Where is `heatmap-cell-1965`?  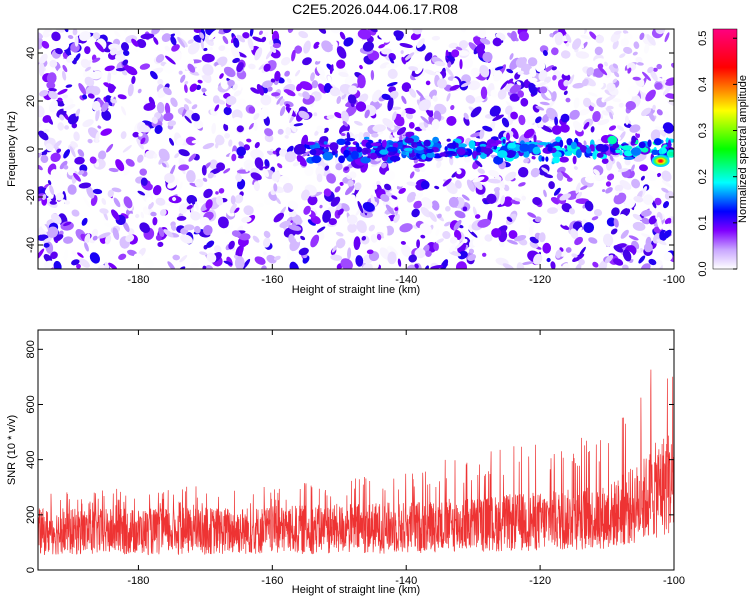 heatmap-cell-1965 is located at coordinates (380, 141).